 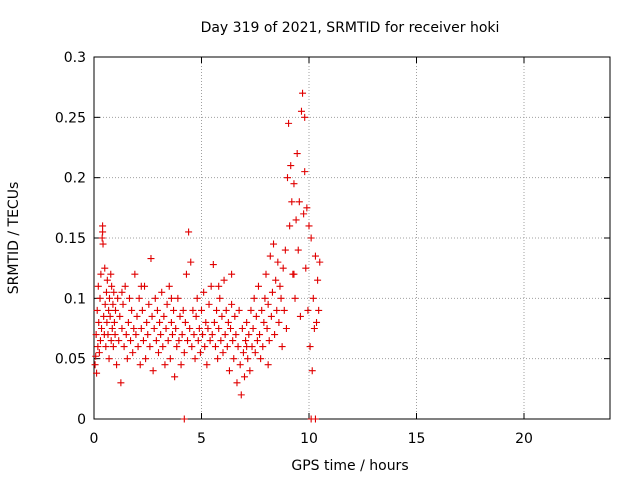 I want to click on y-tick-label: 0, so click(x=81, y=420).